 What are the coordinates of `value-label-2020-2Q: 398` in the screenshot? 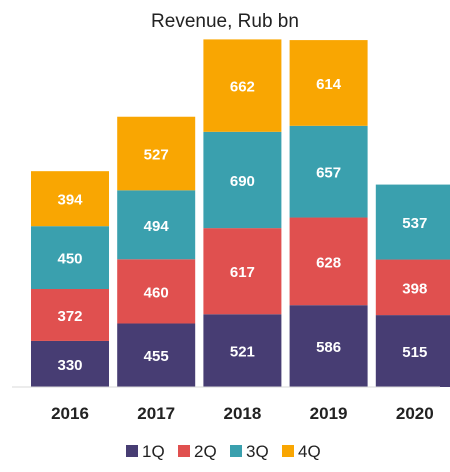 It's located at (414, 288).